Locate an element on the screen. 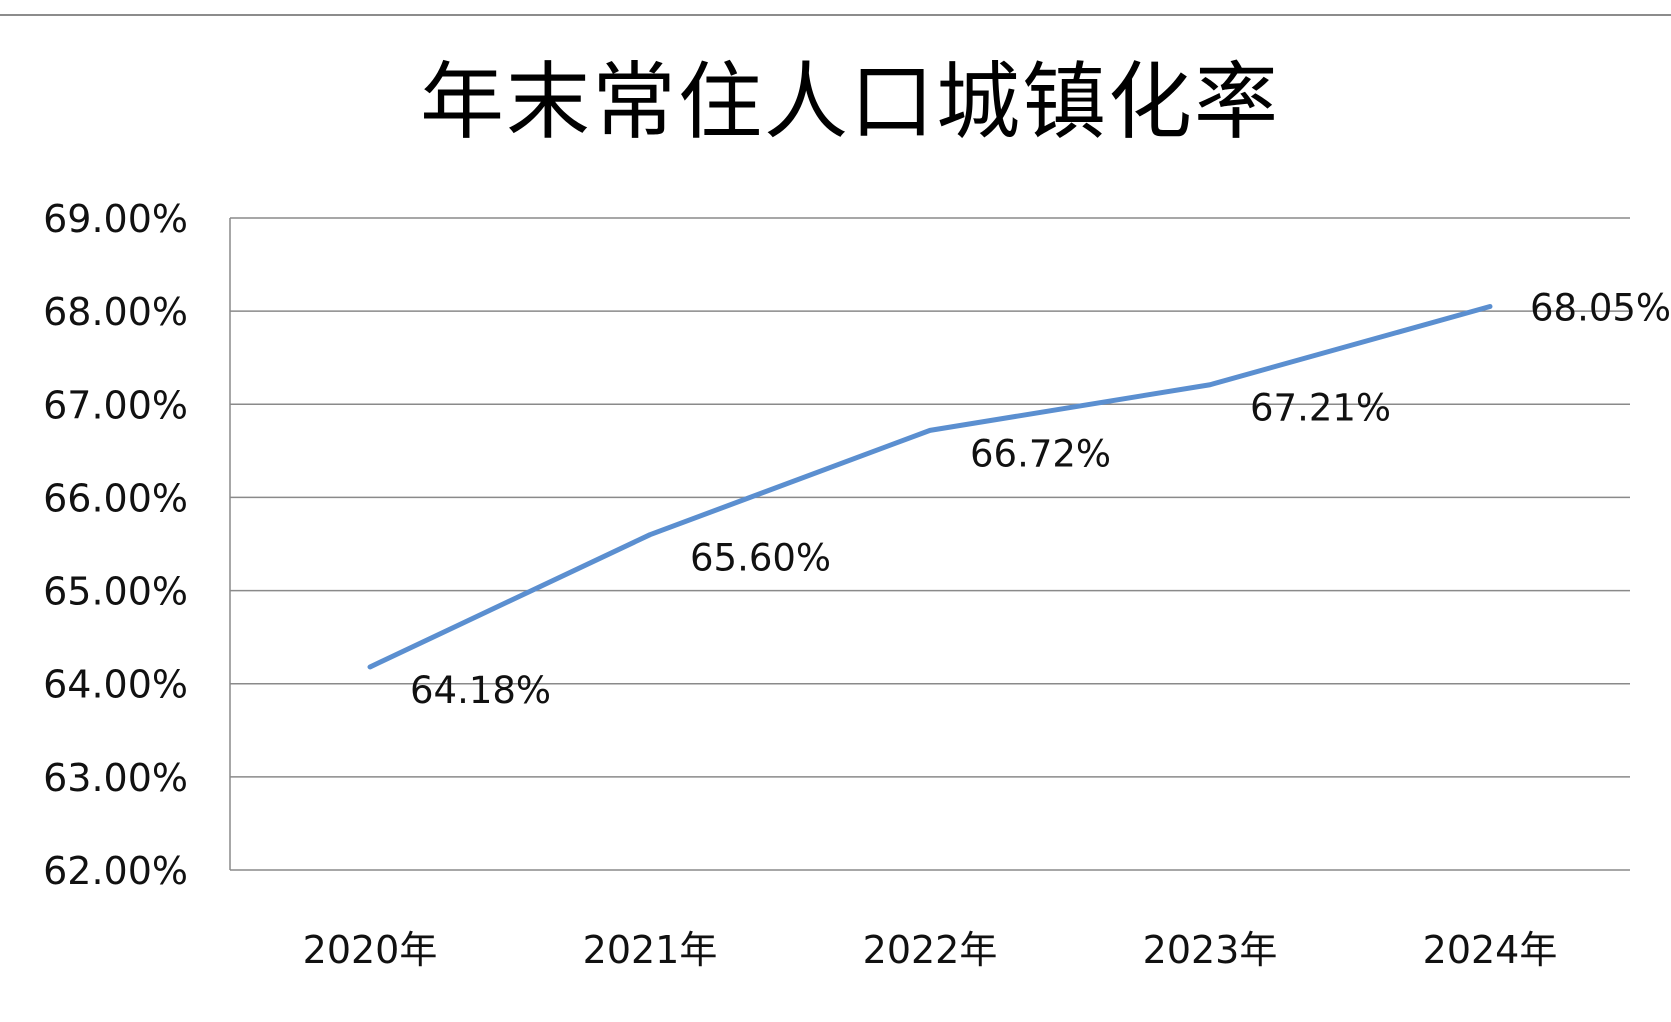 This screenshot has width=1671, height=1022. y-tick-label: 68.00% is located at coordinates (115, 312).